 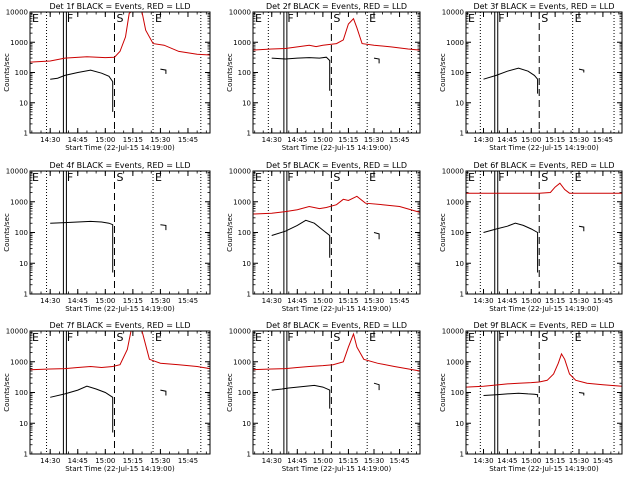 I want to click on panel-title: Det 1f BLACK = Events, RED = LLD, so click(x=119, y=6).